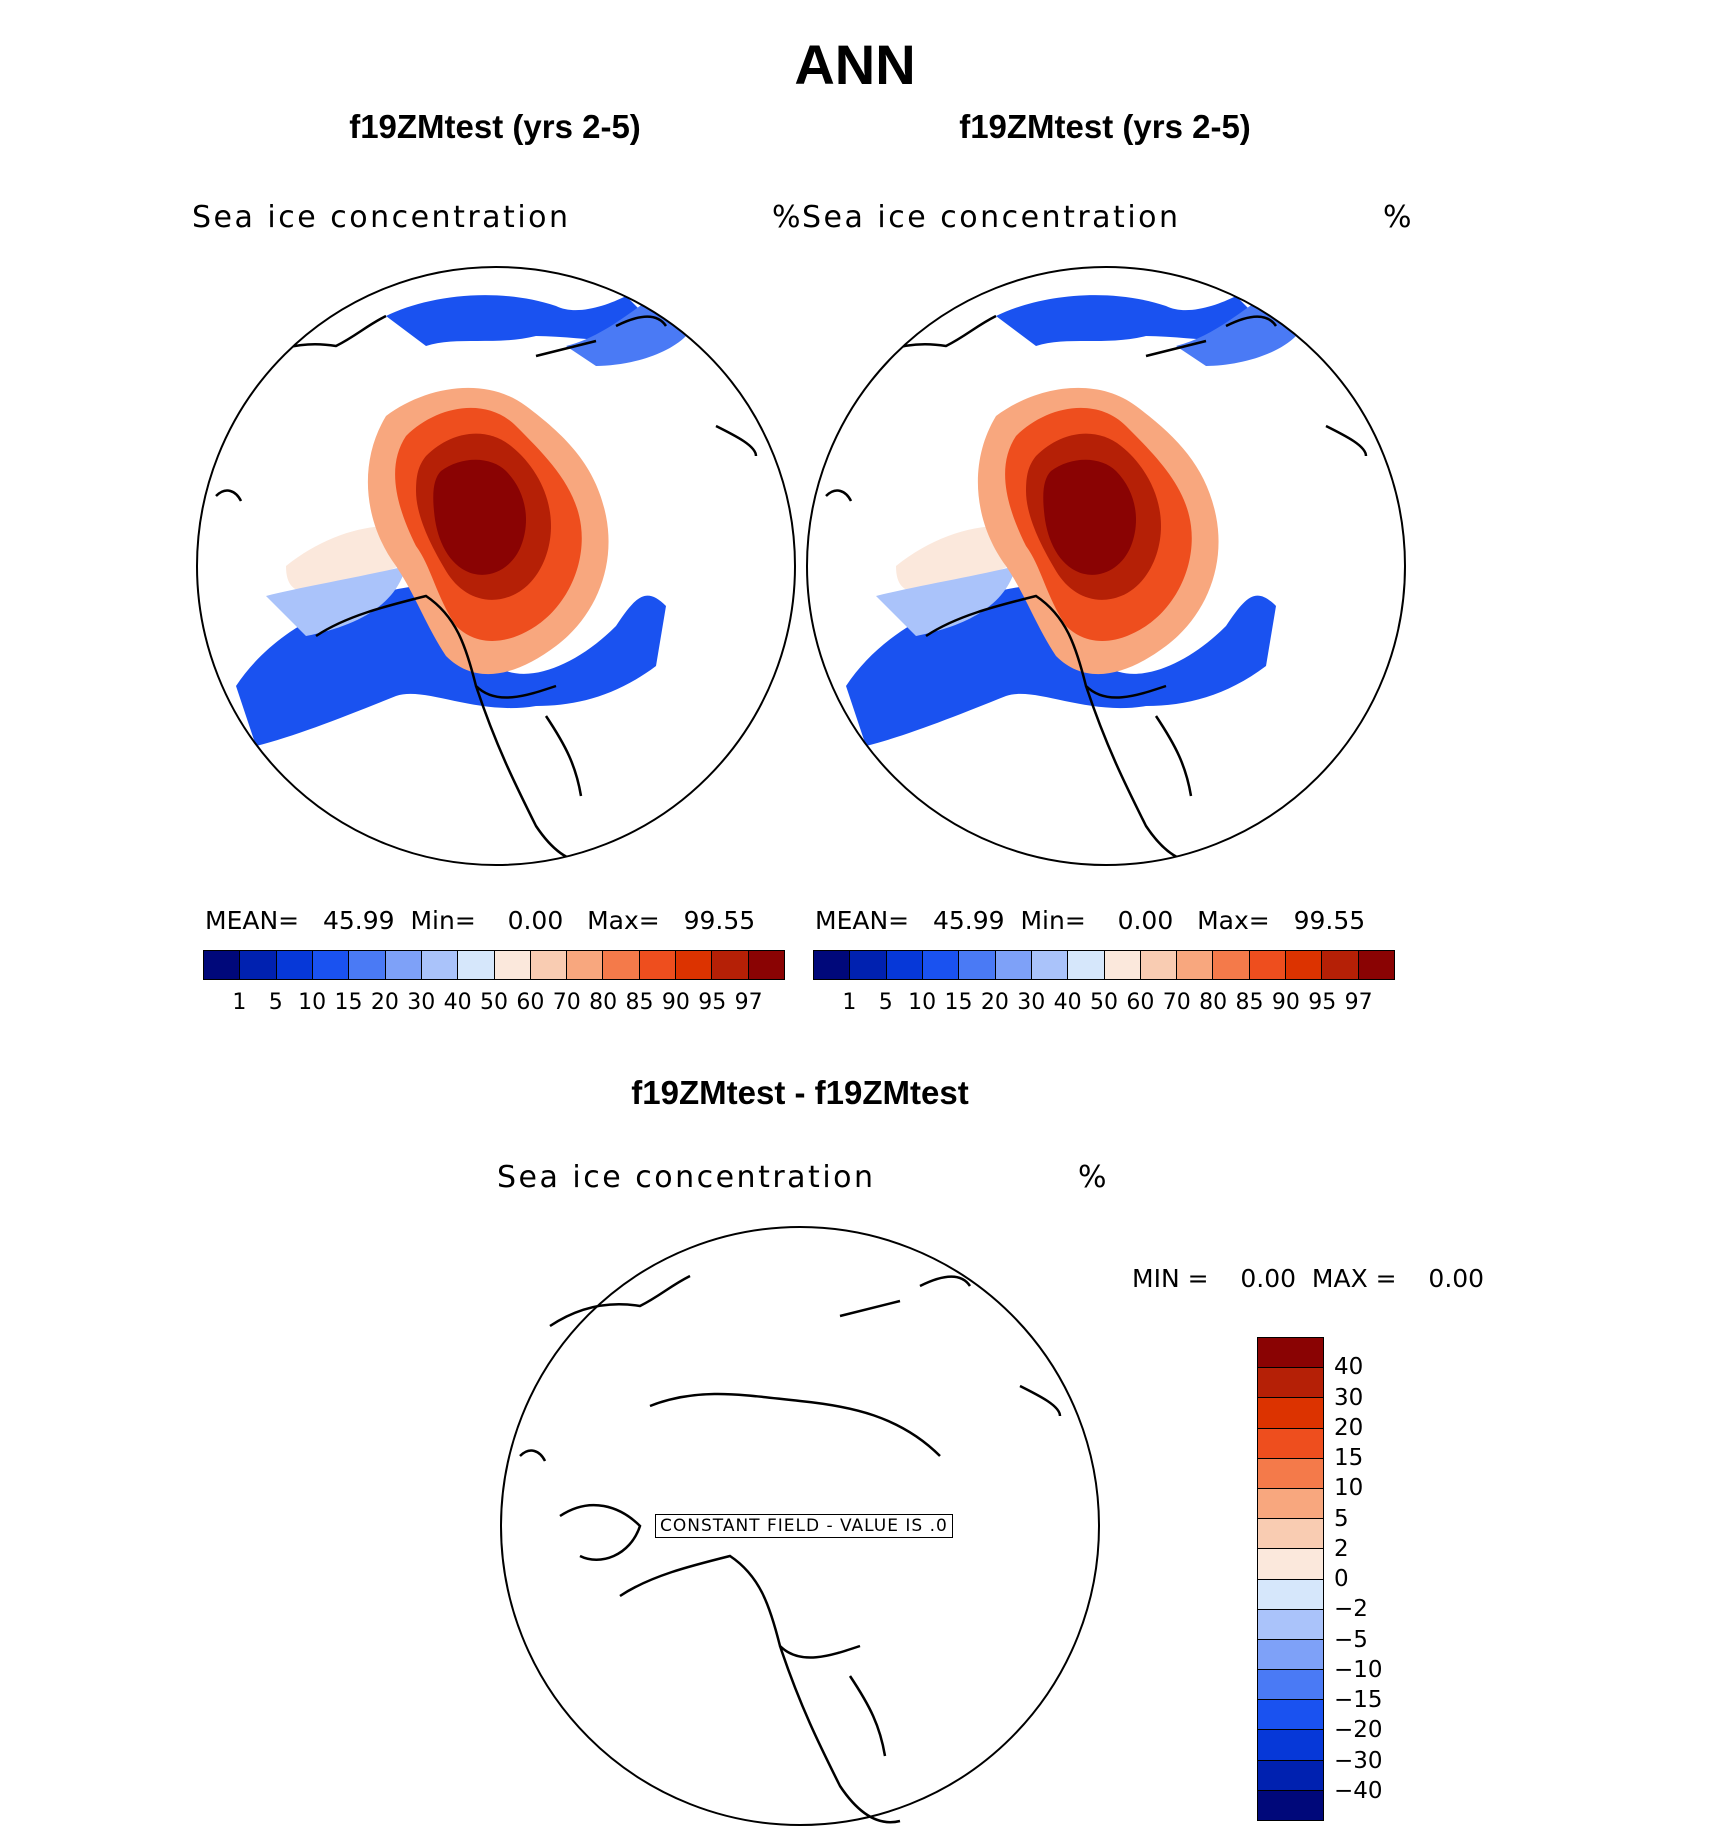 The width and height of the screenshot is (1710, 1838). I want to click on panel-2-title: f19ZMtest (yrs 2-5), so click(1105, 126).